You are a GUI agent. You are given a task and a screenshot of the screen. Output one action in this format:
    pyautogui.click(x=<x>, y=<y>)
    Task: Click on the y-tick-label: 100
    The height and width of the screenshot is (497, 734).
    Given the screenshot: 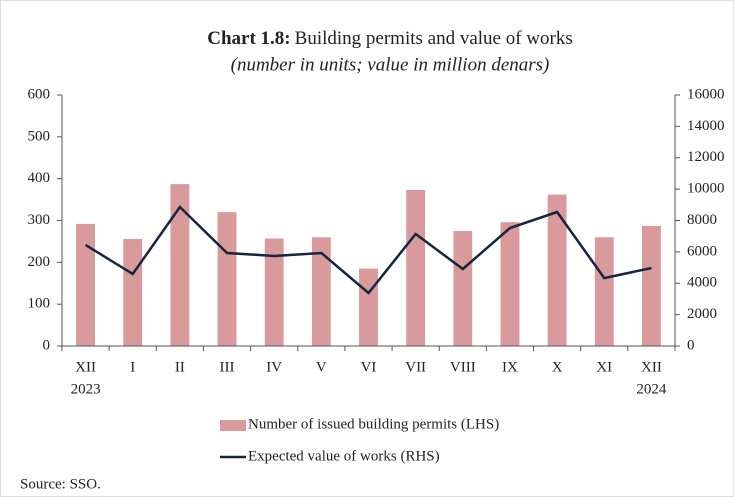 What is the action you would take?
    pyautogui.click(x=39, y=304)
    